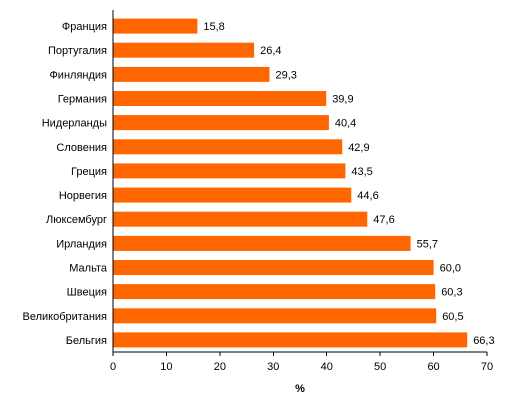 This screenshot has width=510, height=412. I want to click on value-label: 60,0, so click(450, 269).